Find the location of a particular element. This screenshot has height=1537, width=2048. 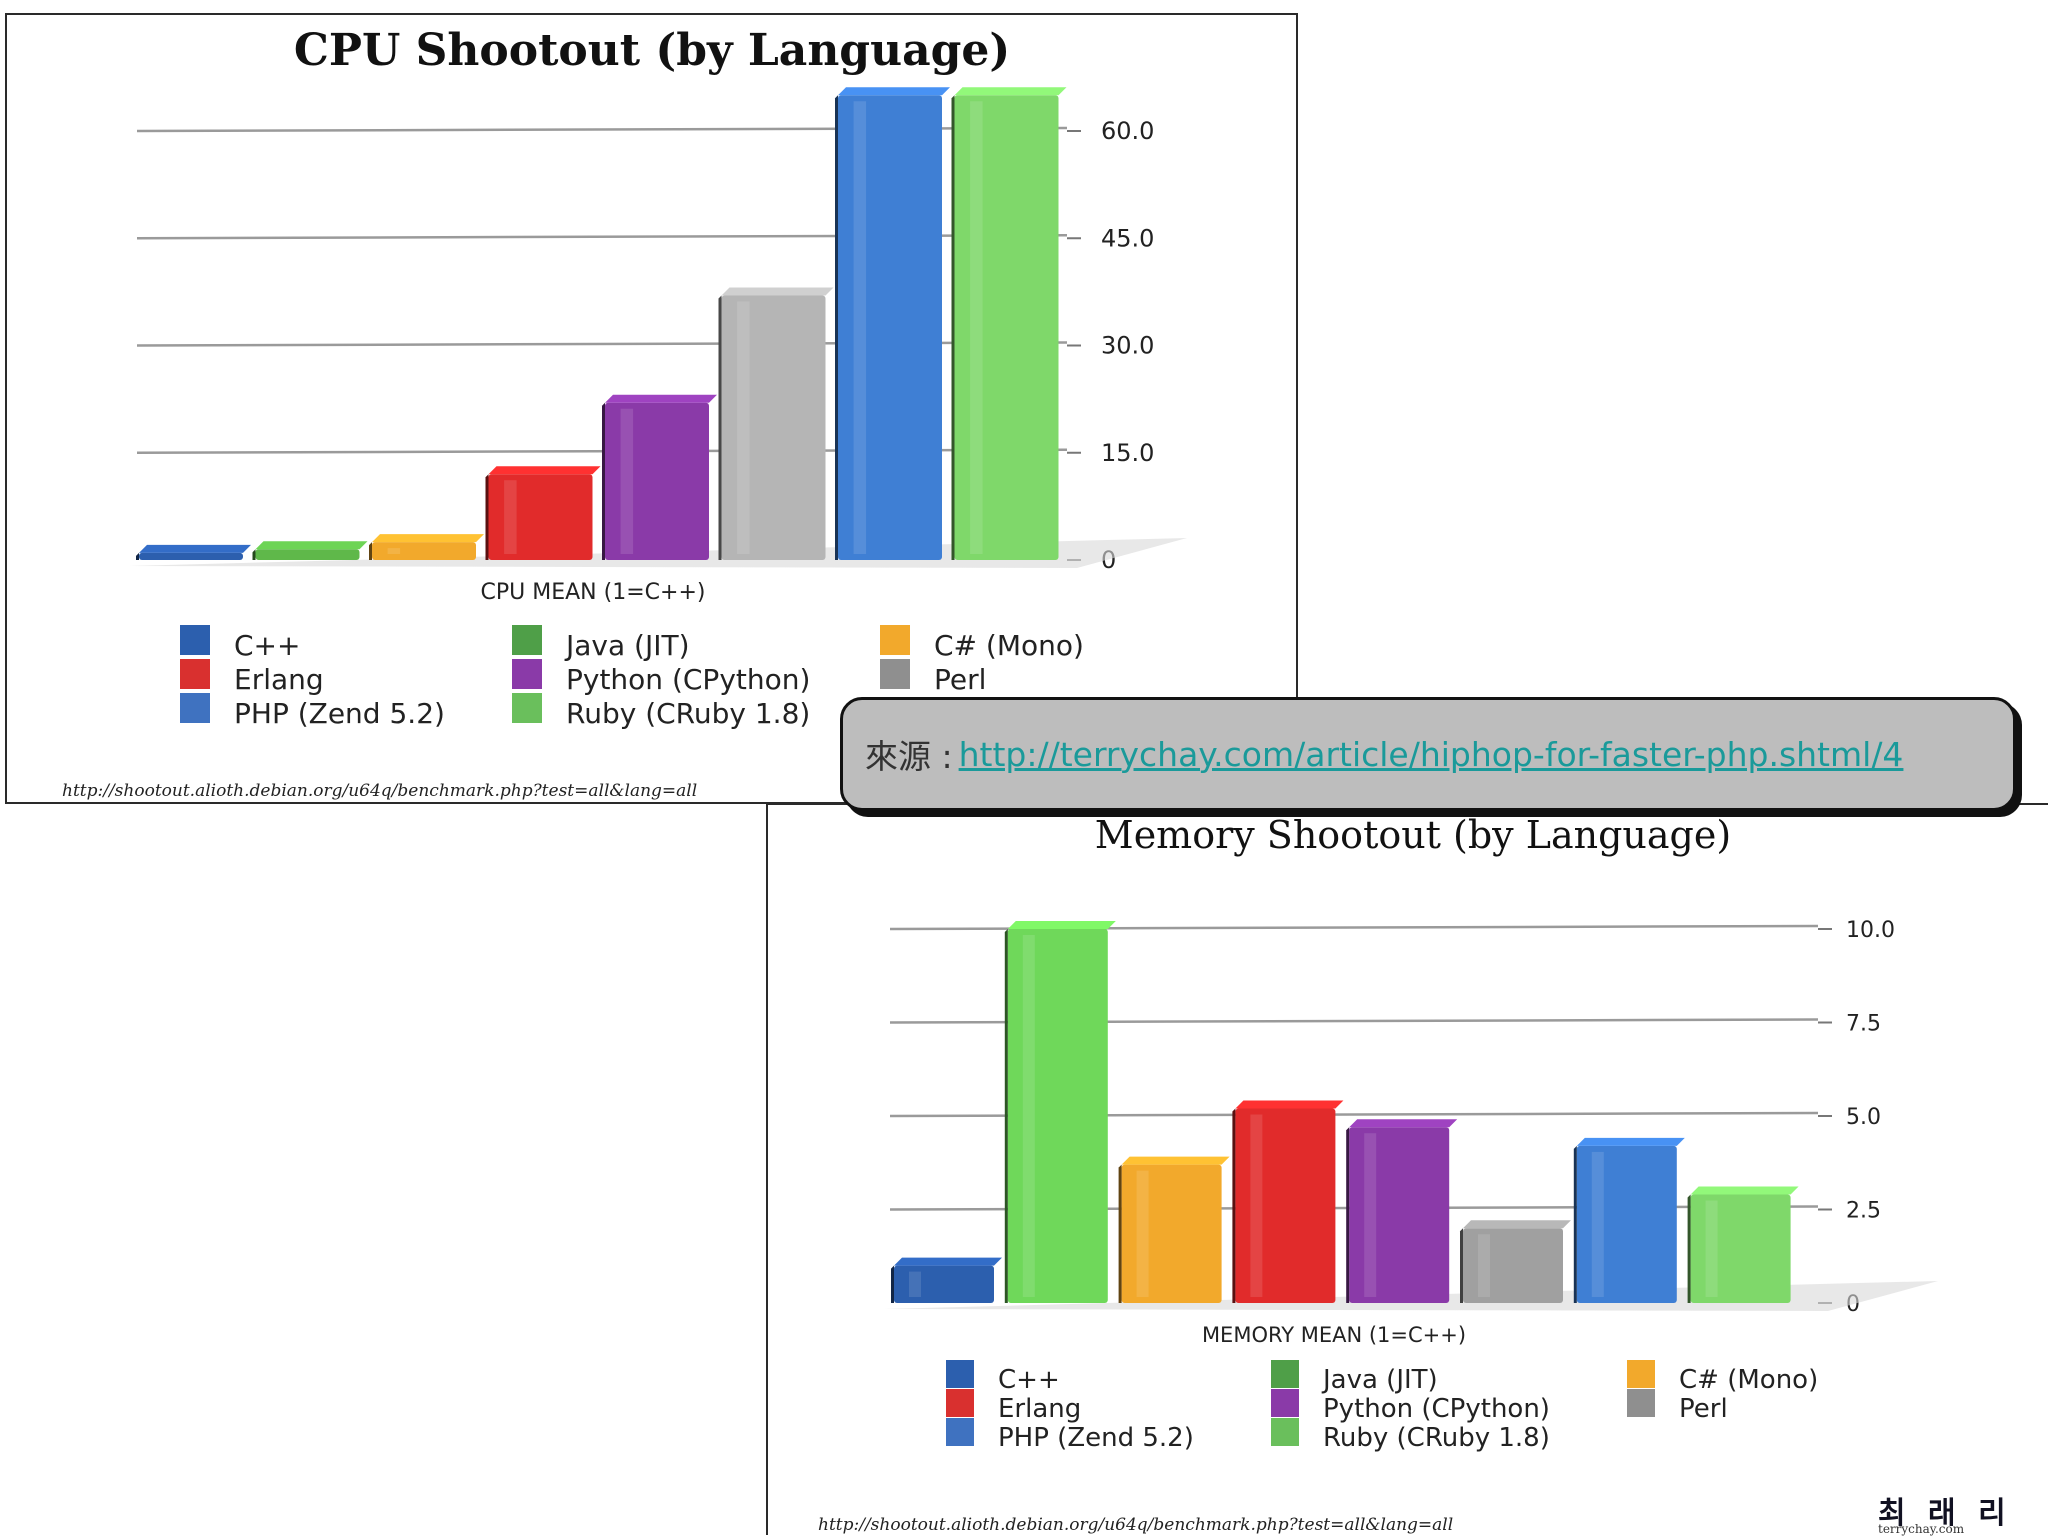

y-tick-label: 2.5 is located at coordinates (1863, 1211).